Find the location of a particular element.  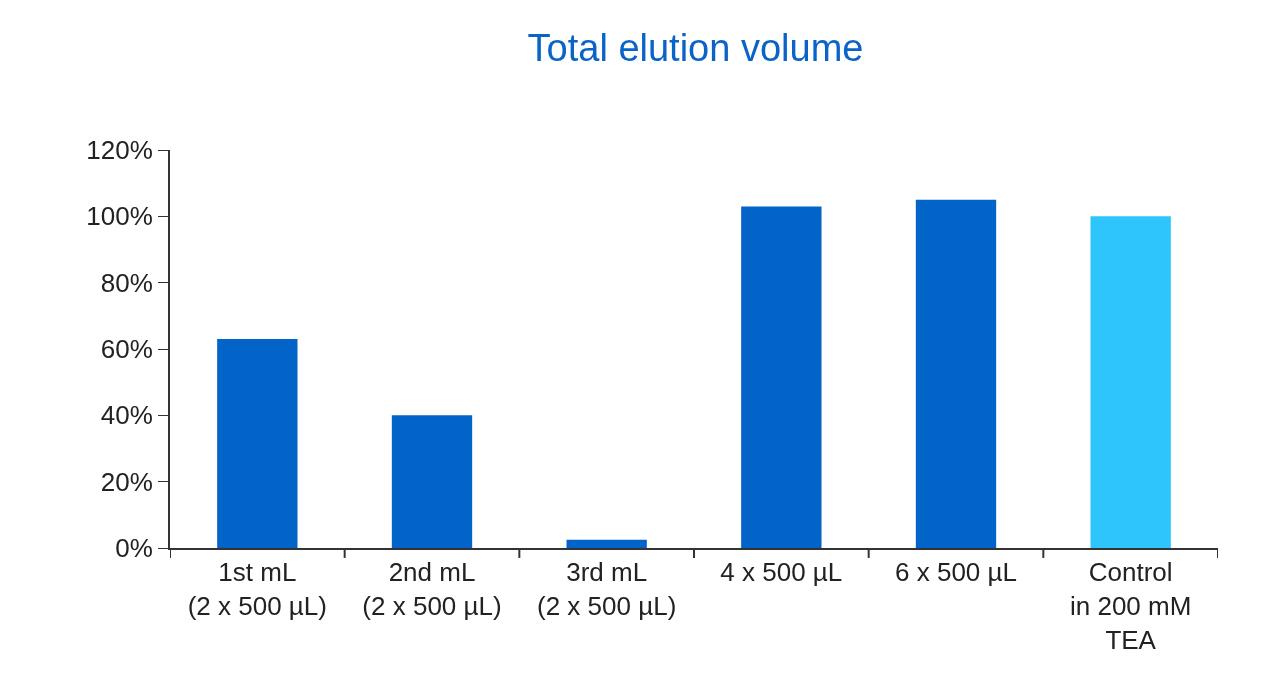

x-tick-label: Control in 200 mM TEA is located at coordinates (1130, 606).